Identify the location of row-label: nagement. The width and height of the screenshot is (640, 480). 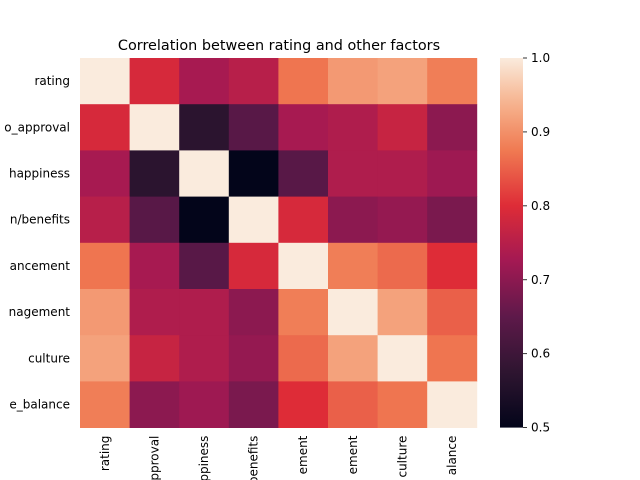
(40, 312).